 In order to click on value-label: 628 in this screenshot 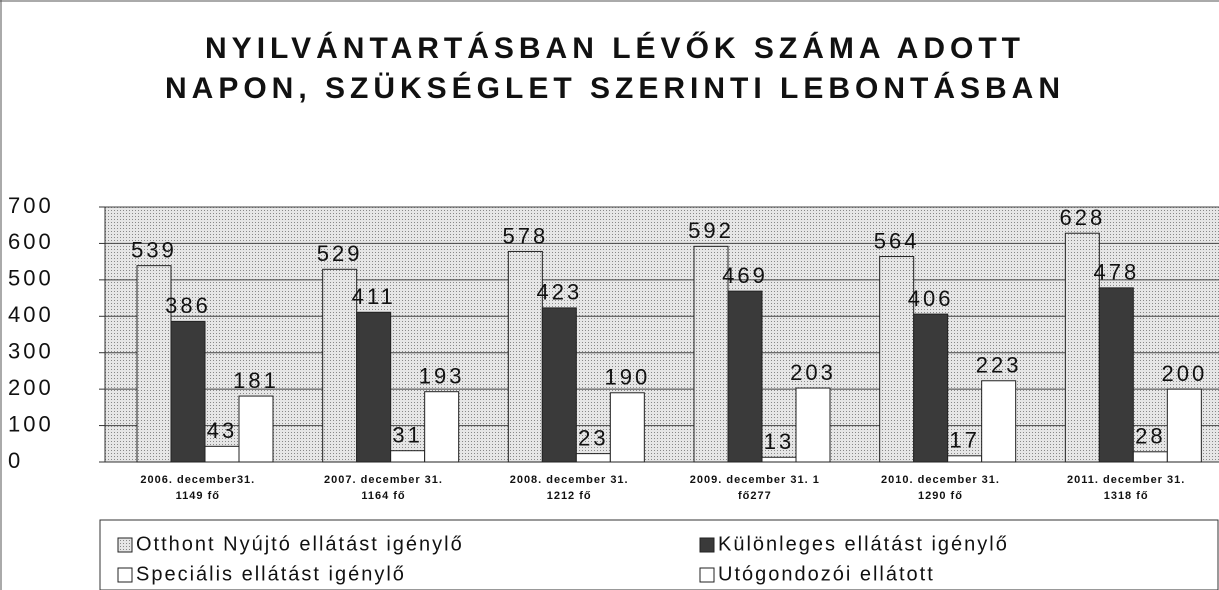, I will do `click(1082, 217)`.